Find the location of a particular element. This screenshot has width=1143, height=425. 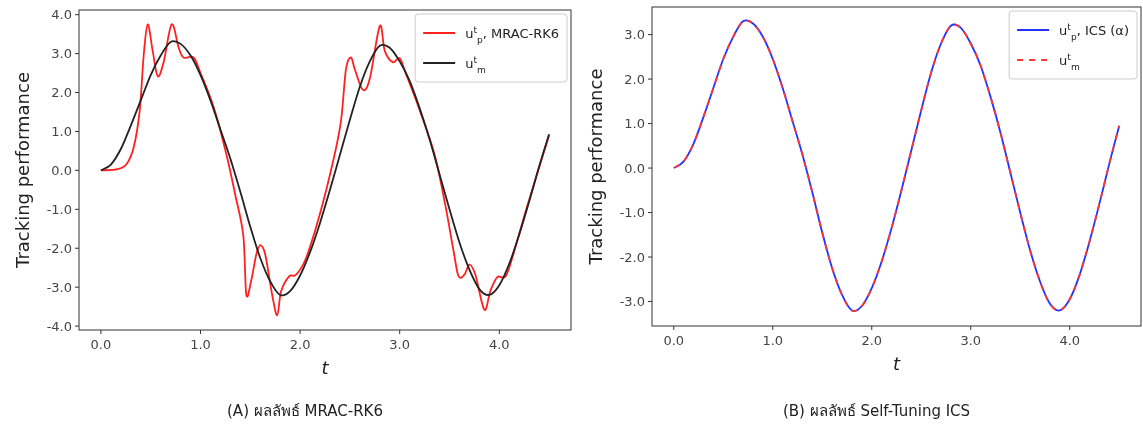

y-tick-label: -4.0 is located at coordinates (59, 326).